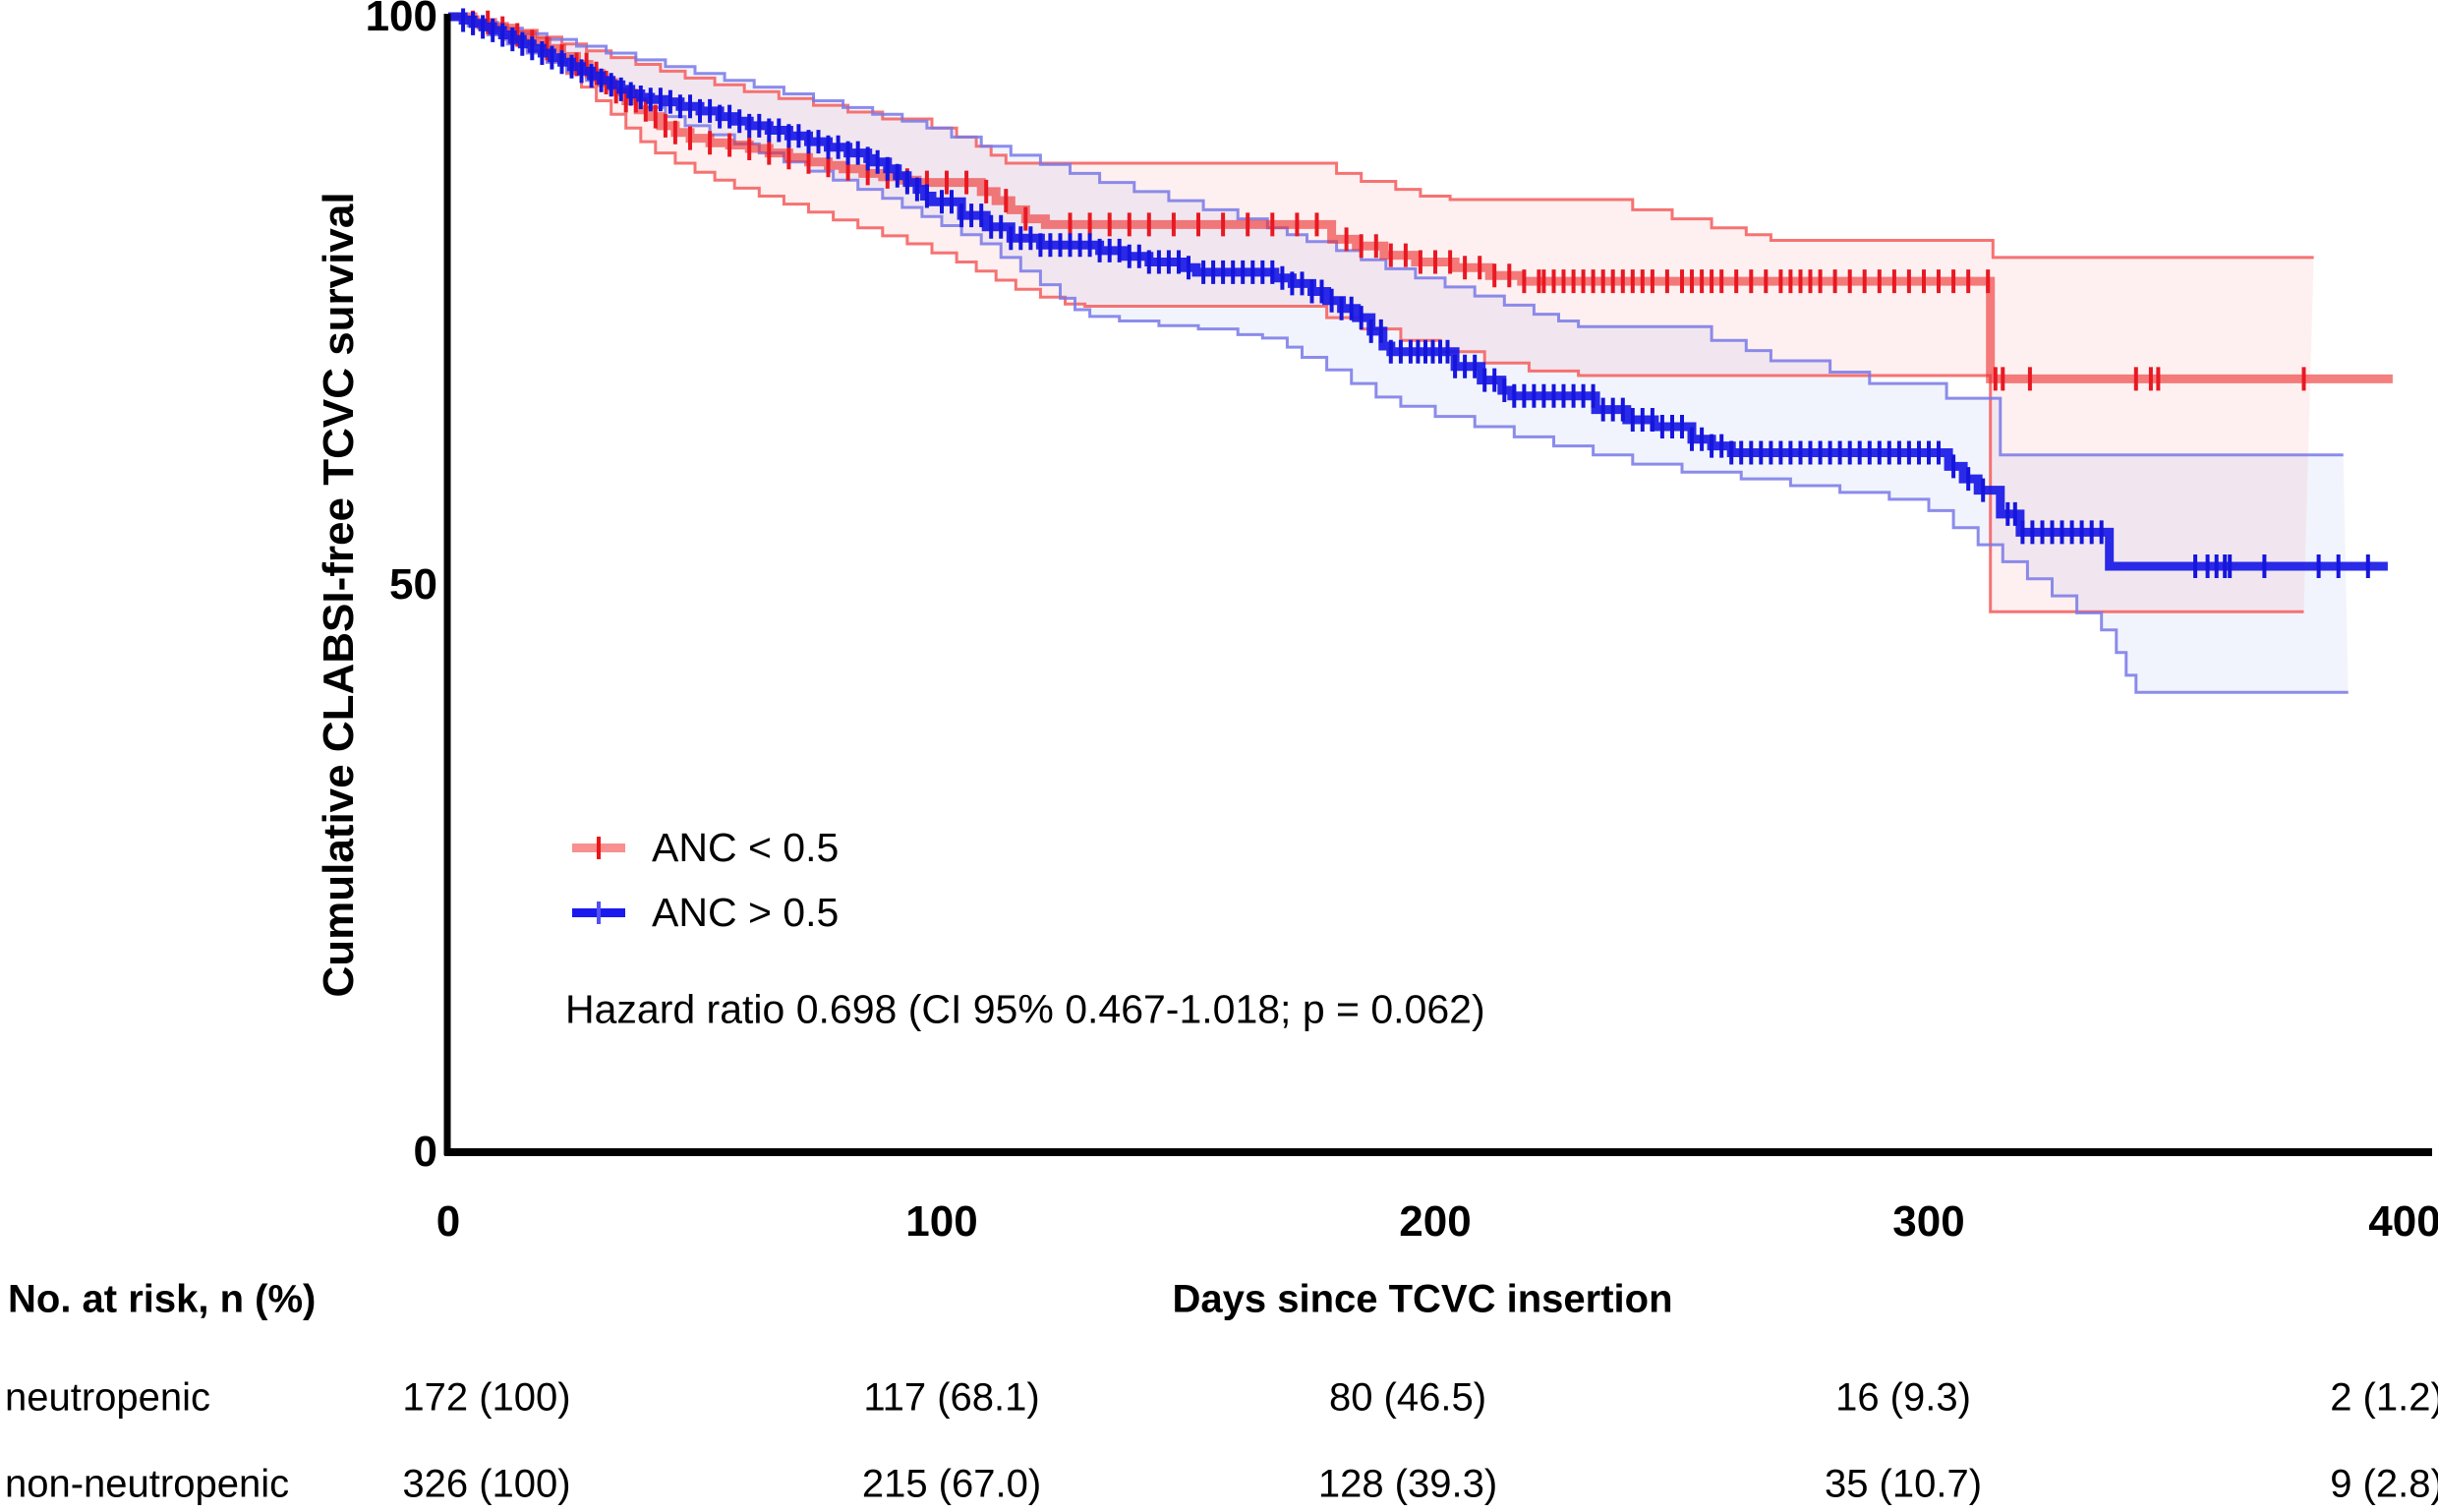 This screenshot has width=2438, height=1512. I want to click on x-tick-label-200: 200, so click(1435, 1221).